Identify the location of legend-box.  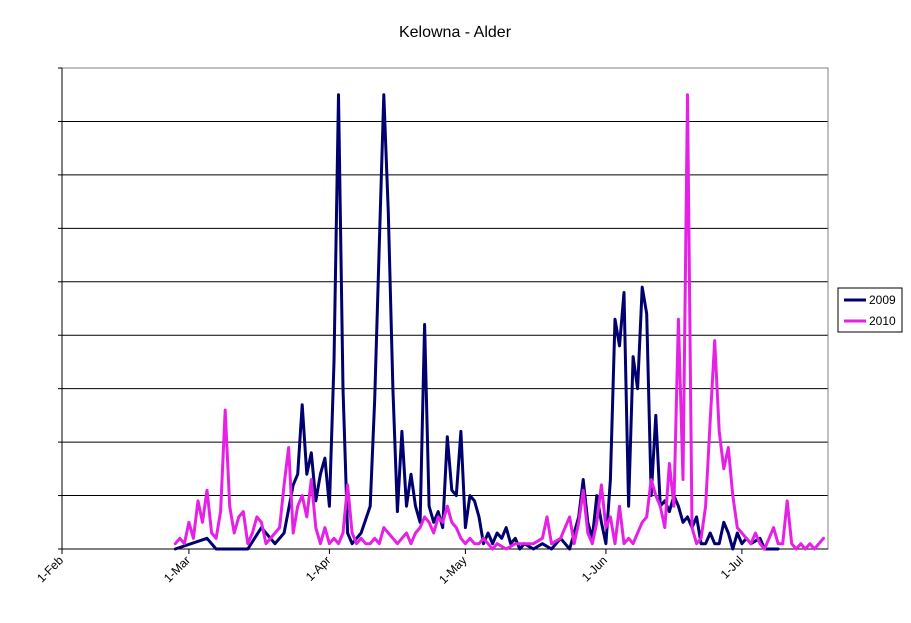
(870, 310).